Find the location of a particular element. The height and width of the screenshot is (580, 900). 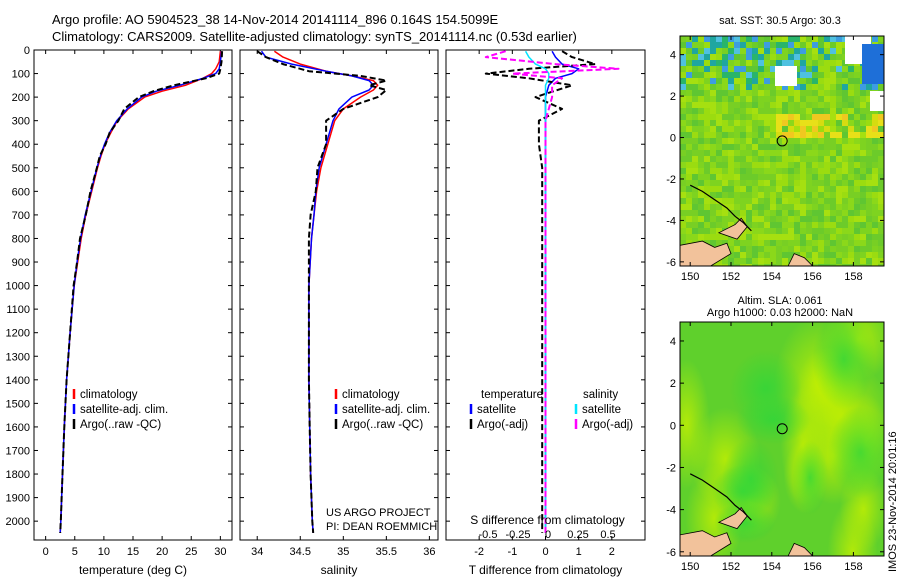

argo-position-marker is located at coordinates (782, 429).